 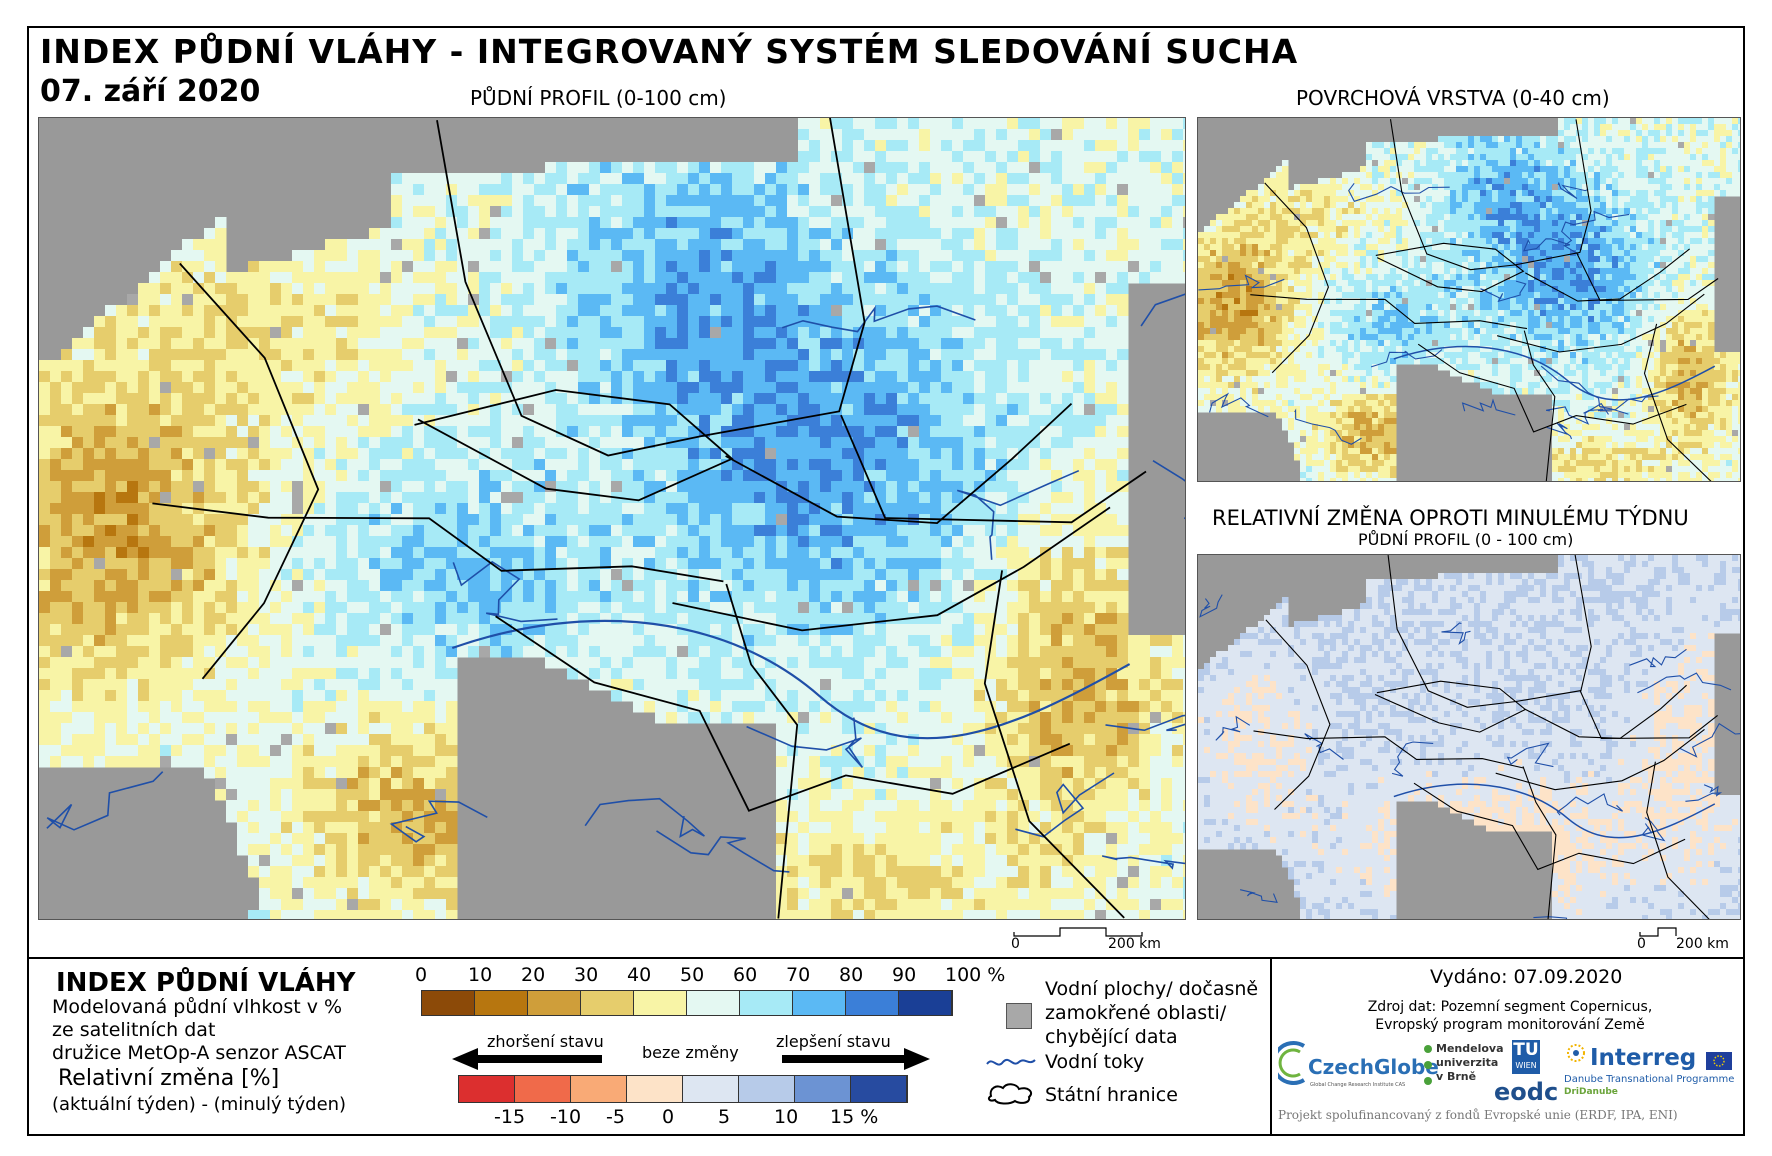 What do you see at coordinates (598, 98) in the screenshot?
I see `main-map-label: PŮDNÍ PROFIL (0-100 cm)` at bounding box center [598, 98].